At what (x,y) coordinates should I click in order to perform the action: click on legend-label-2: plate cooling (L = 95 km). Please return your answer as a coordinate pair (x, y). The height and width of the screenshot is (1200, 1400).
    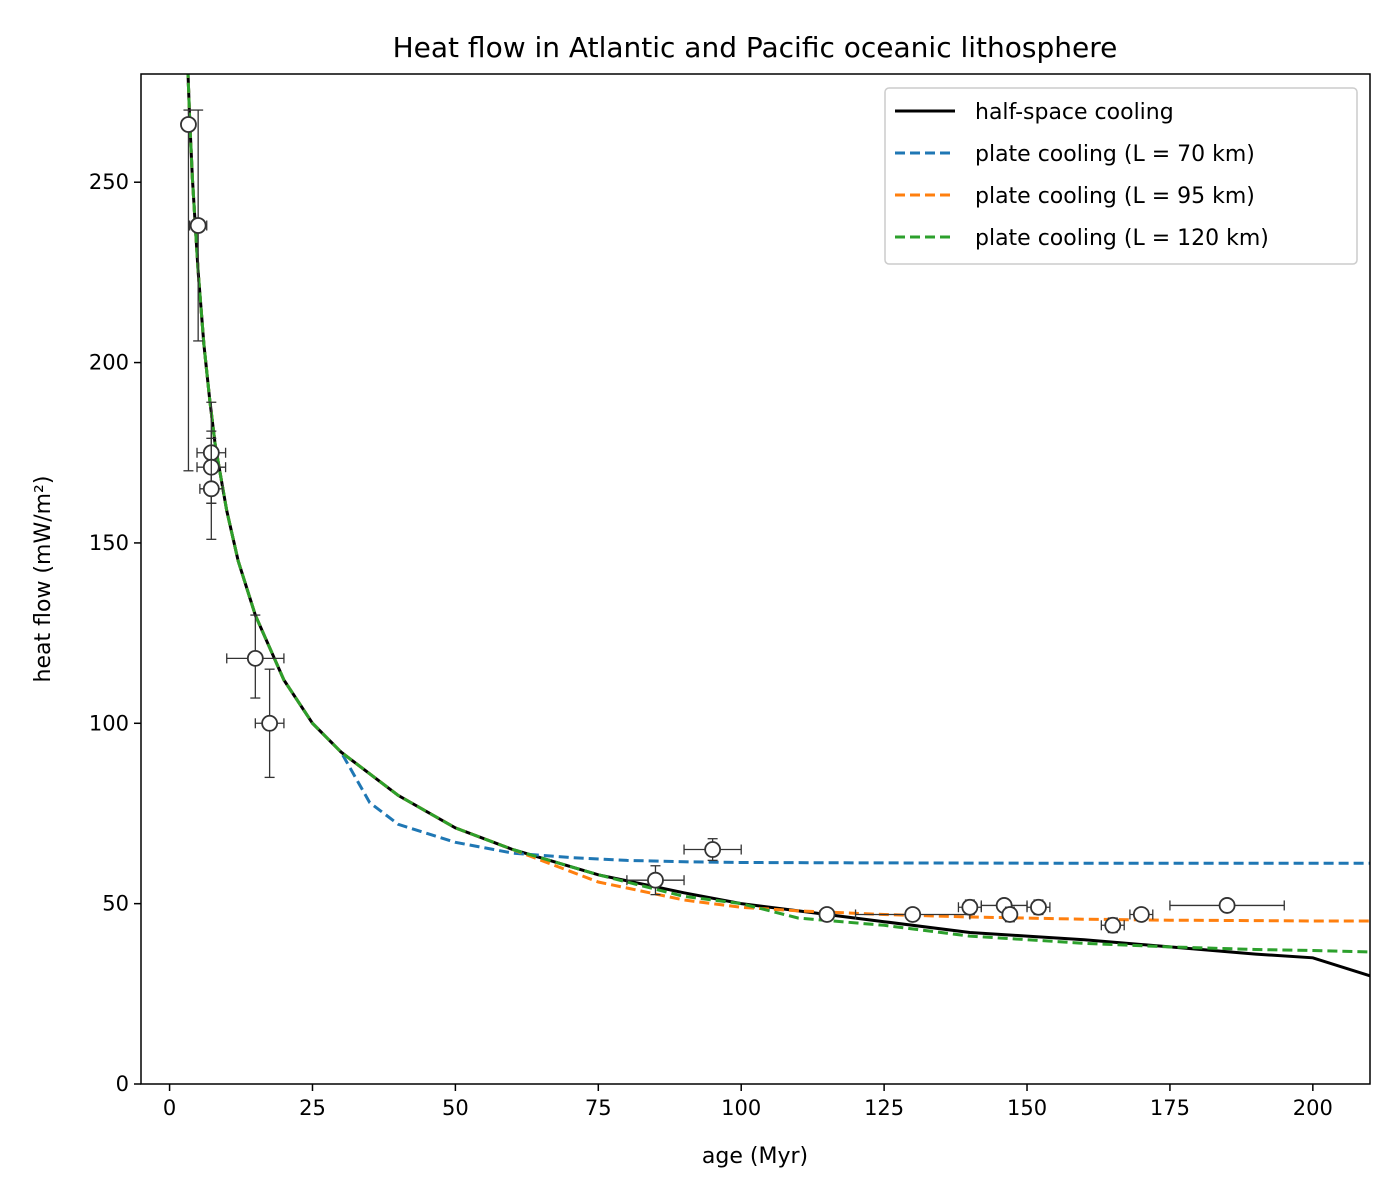
    Looking at the image, I should click on (1115, 196).